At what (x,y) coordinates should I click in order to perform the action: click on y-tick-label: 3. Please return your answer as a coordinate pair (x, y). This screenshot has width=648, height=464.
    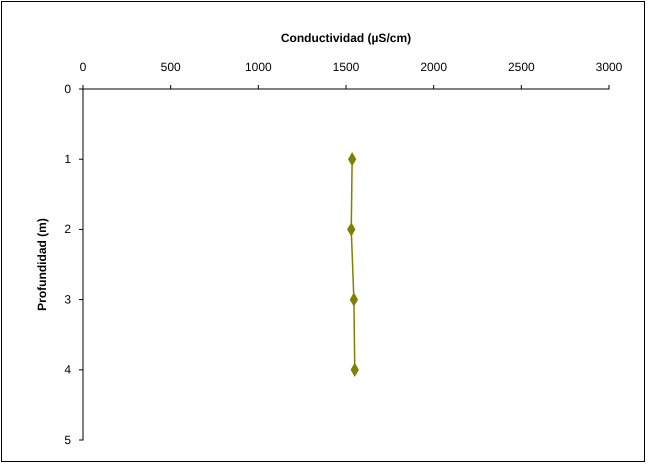
    Looking at the image, I should click on (68, 299).